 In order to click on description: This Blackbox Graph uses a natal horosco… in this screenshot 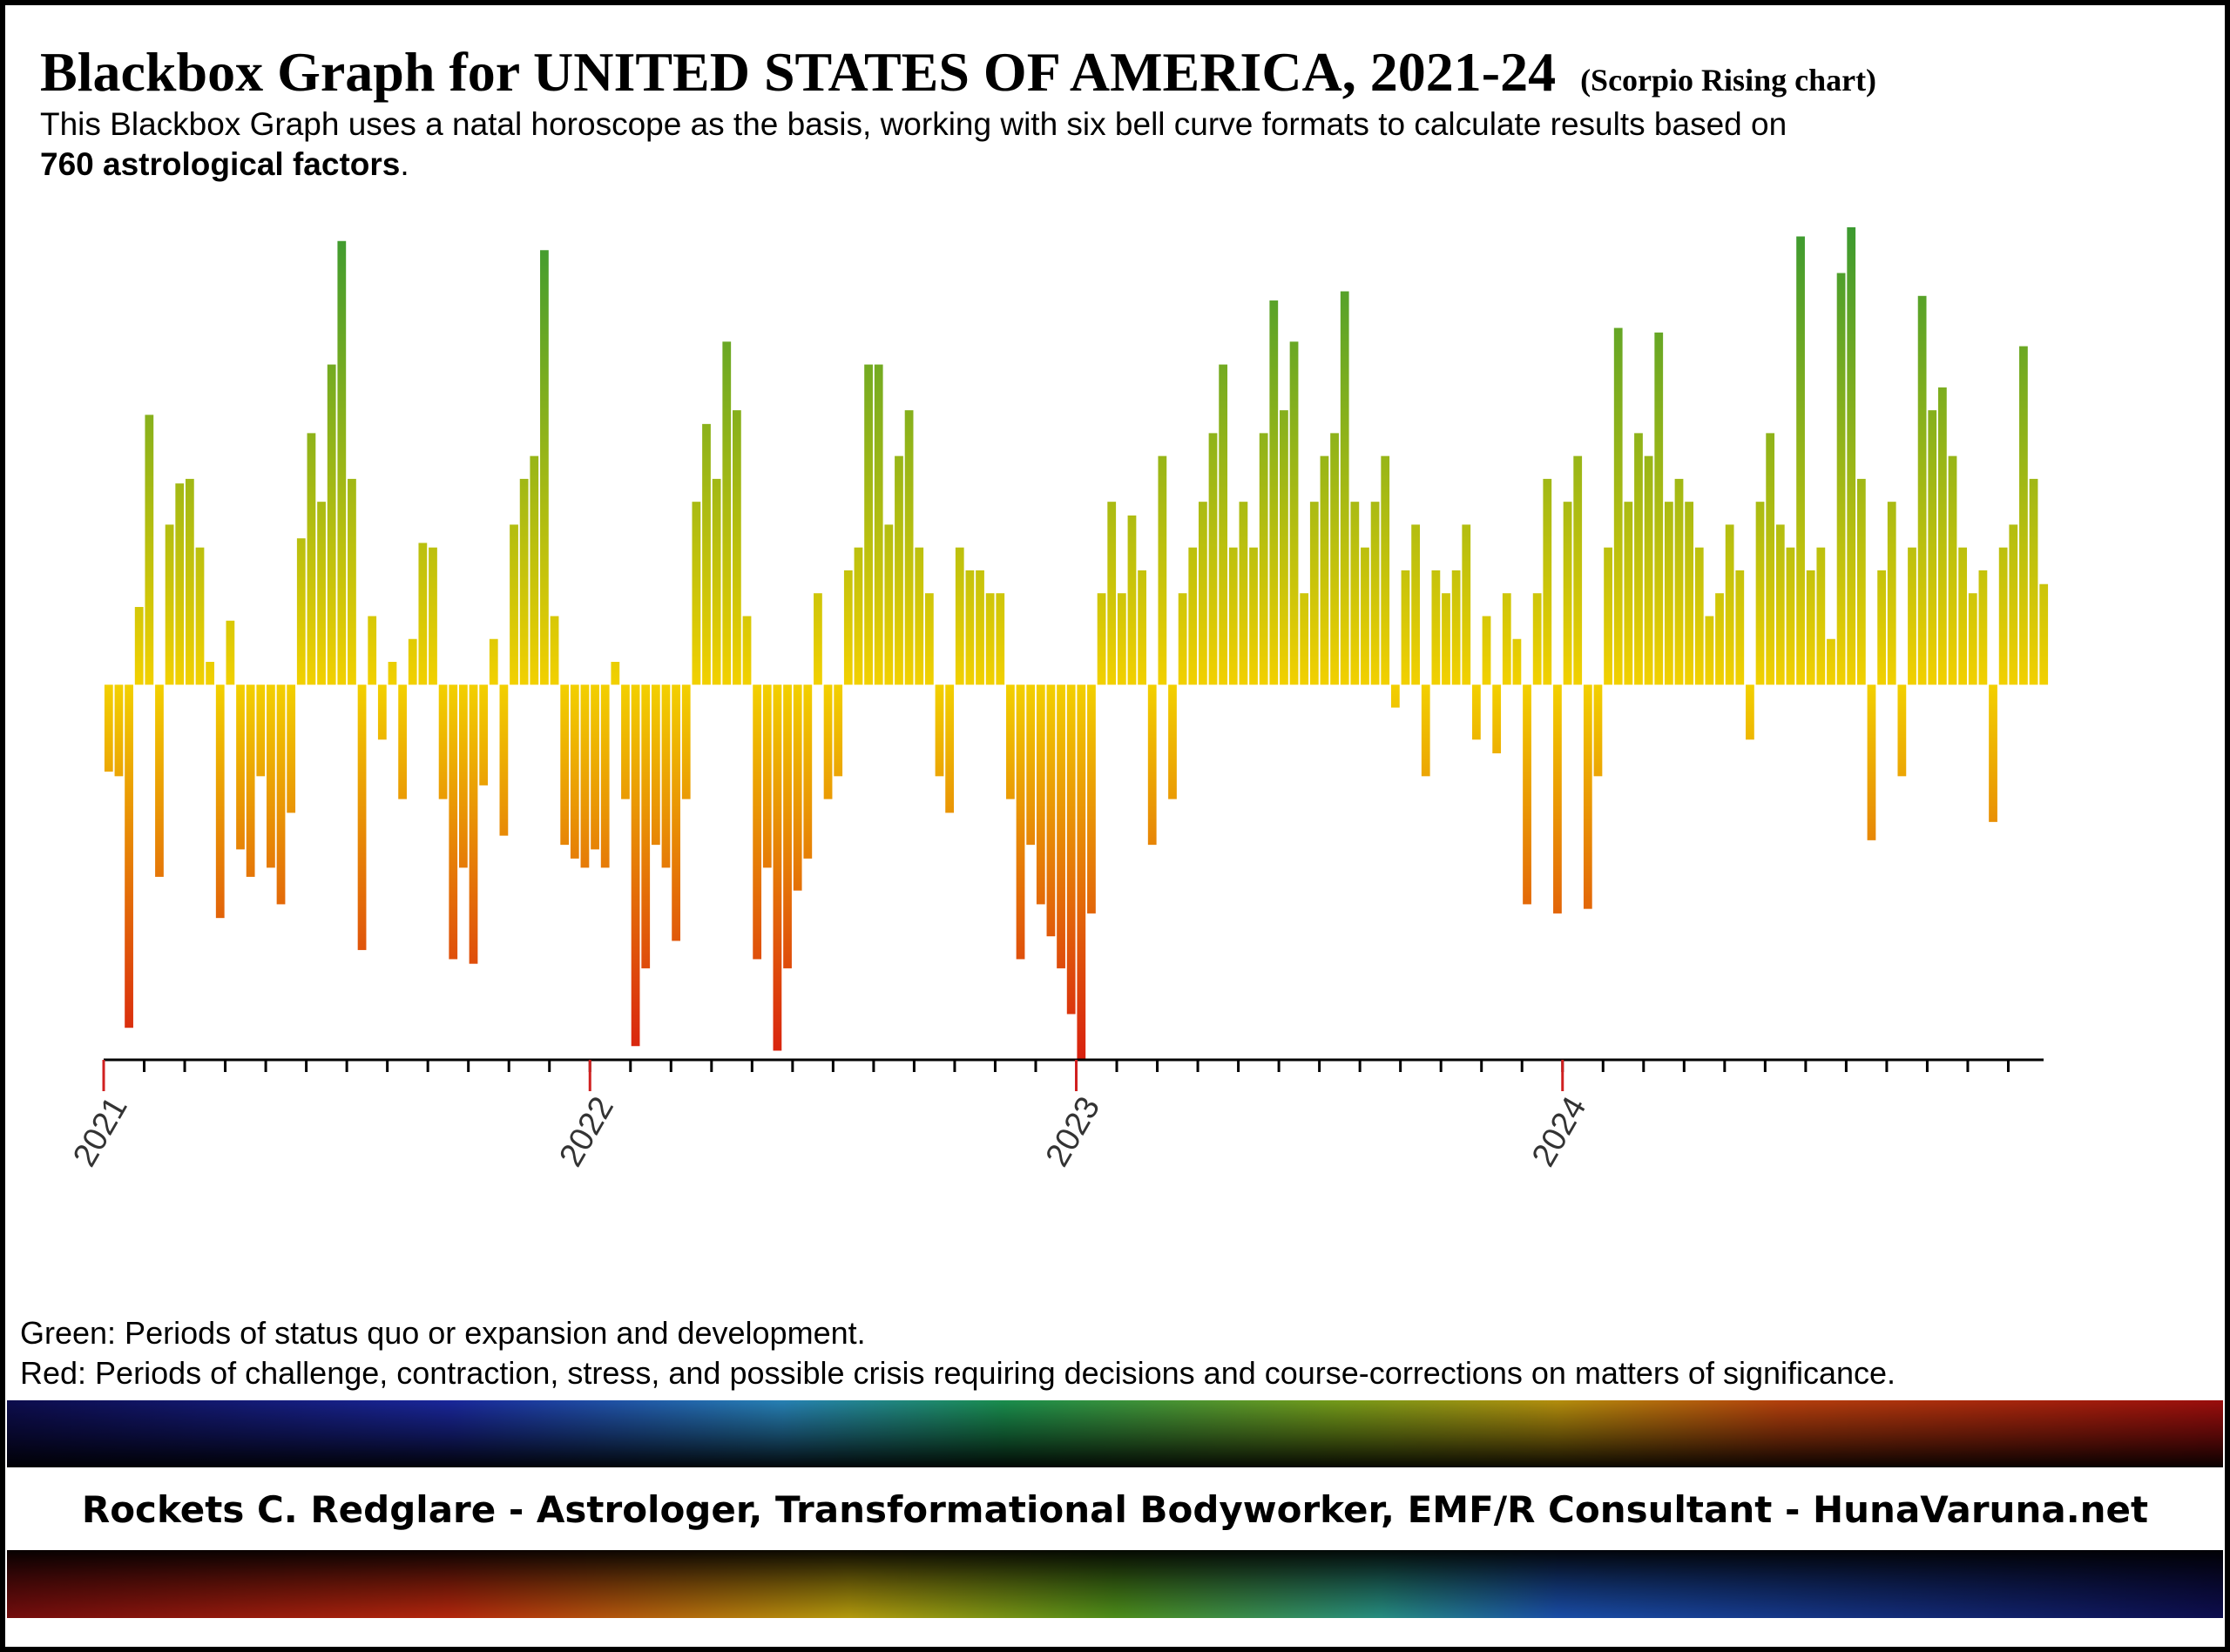, I will do `click(913, 124)`.